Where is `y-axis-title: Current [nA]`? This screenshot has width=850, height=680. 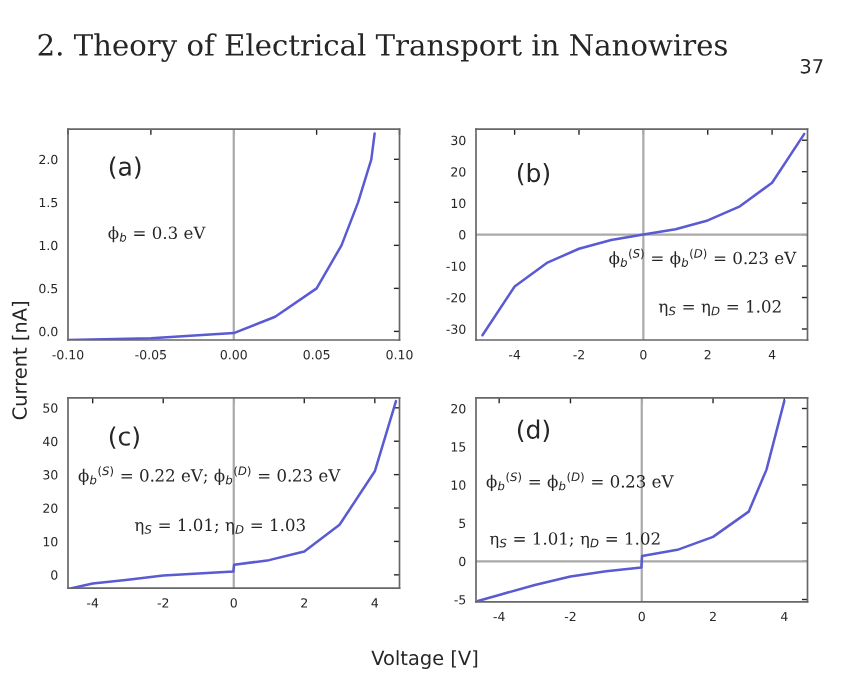 y-axis-title: Current [nA] is located at coordinates (20, 361).